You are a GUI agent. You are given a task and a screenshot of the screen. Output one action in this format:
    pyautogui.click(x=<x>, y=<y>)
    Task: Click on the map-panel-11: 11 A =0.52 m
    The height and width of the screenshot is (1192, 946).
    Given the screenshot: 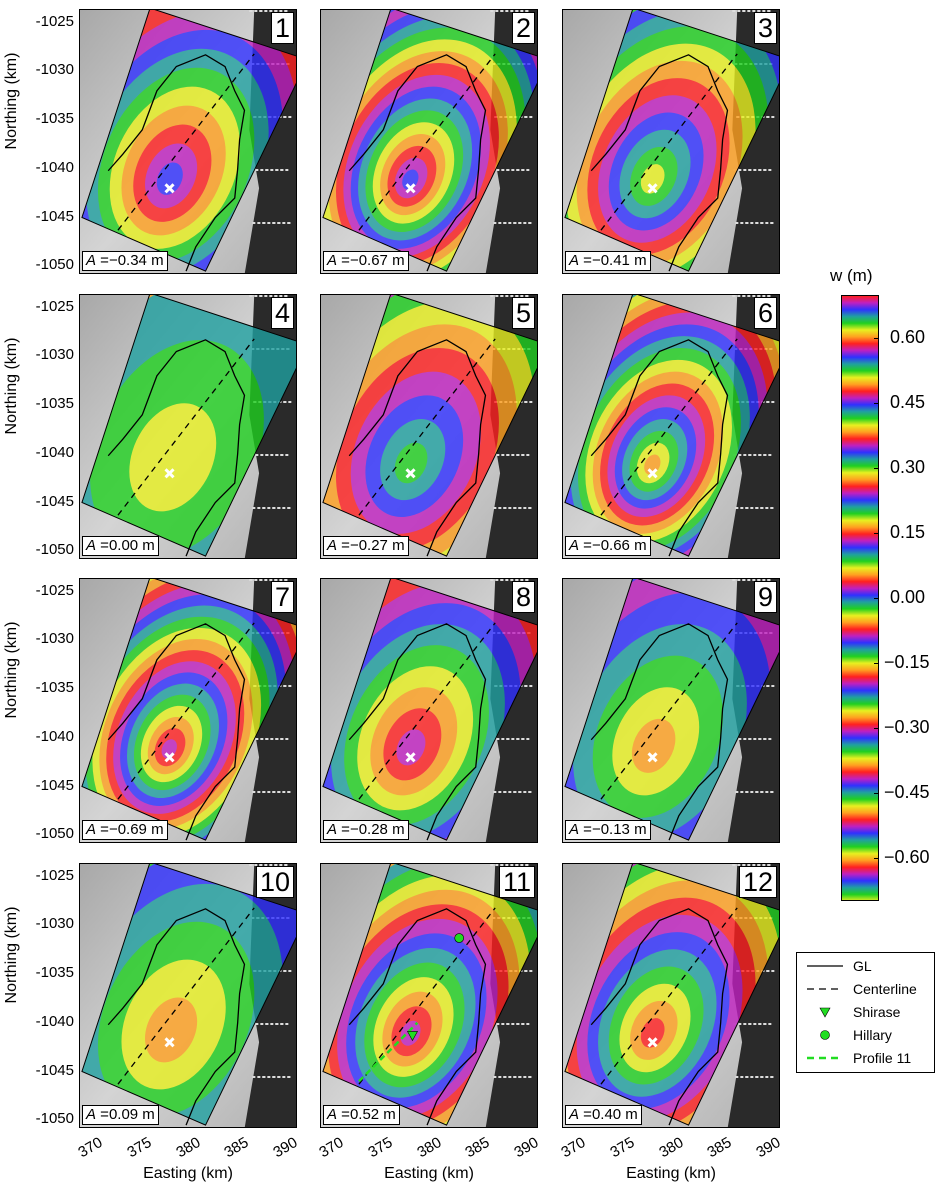 What is the action you would take?
    pyautogui.click(x=429, y=995)
    